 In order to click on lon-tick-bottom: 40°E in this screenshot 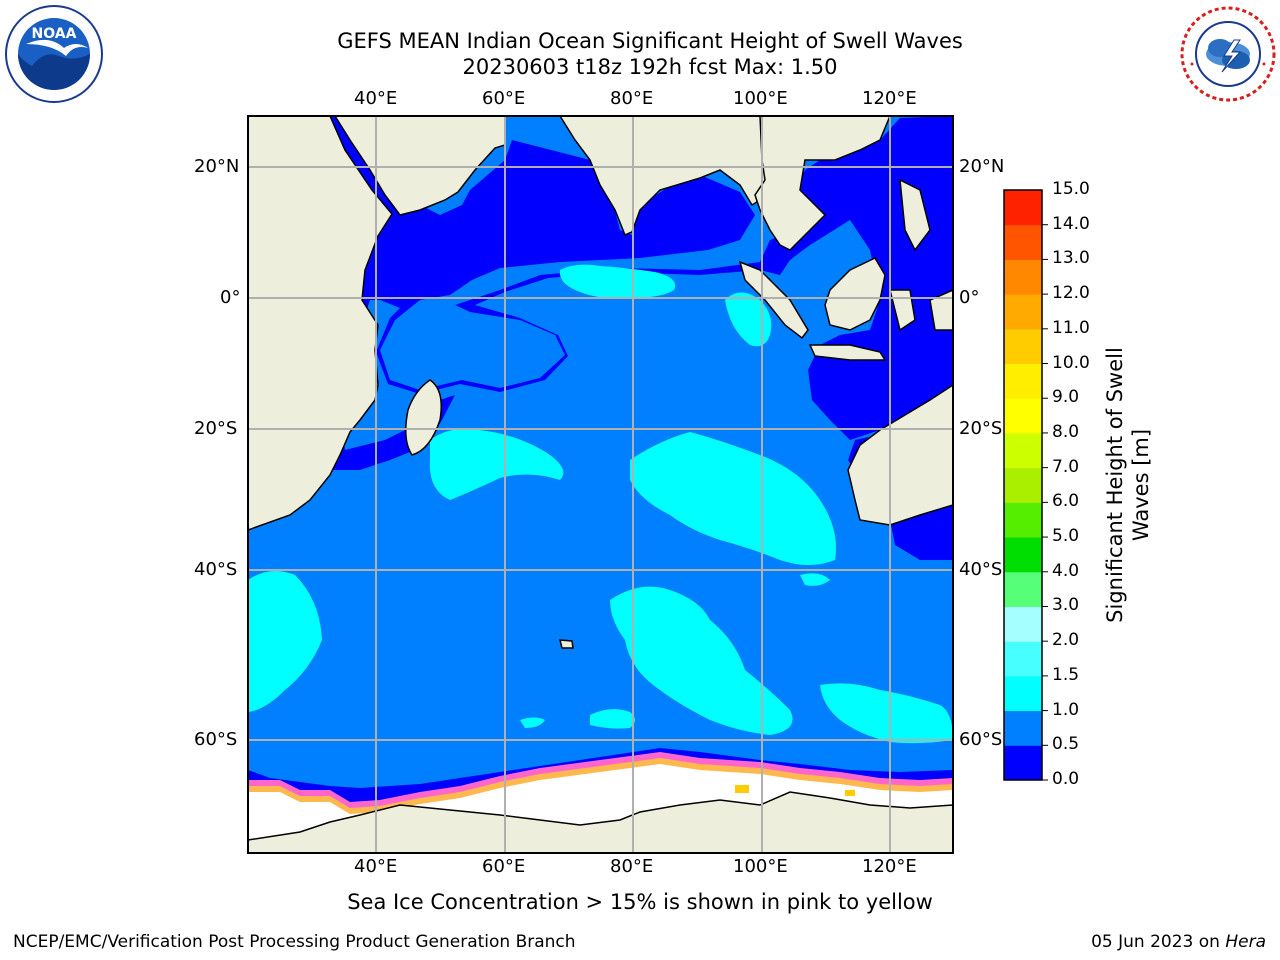, I will do `click(376, 866)`.